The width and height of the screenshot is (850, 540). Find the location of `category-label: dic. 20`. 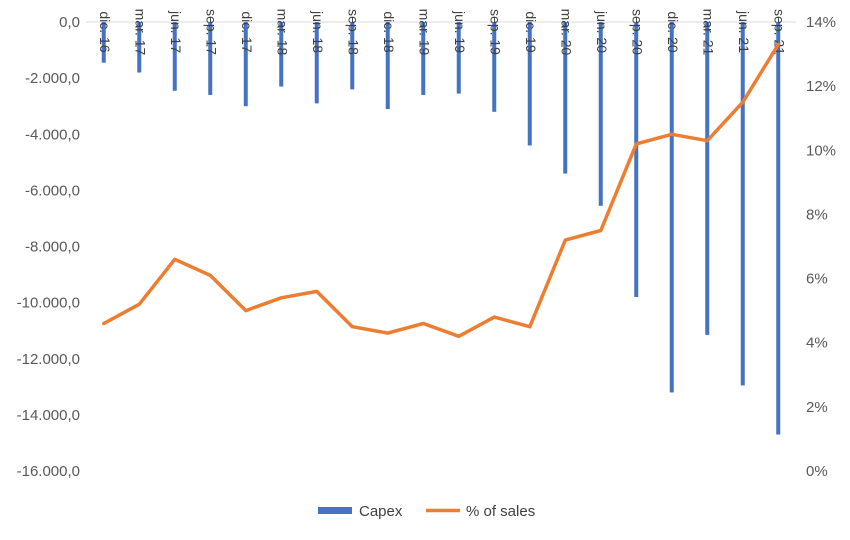

category-label: dic. 20 is located at coordinates (673, 31).